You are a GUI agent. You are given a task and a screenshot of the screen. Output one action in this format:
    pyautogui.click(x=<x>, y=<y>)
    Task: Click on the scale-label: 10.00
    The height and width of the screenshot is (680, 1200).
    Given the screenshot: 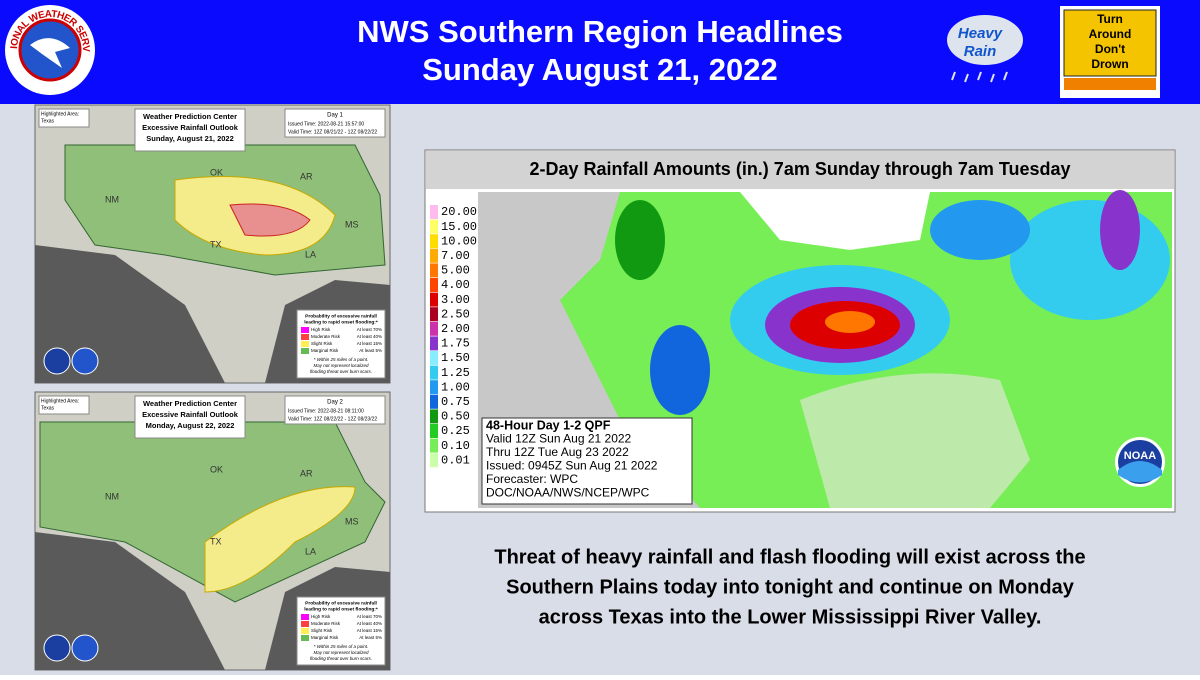 What is the action you would take?
    pyautogui.click(x=459, y=241)
    